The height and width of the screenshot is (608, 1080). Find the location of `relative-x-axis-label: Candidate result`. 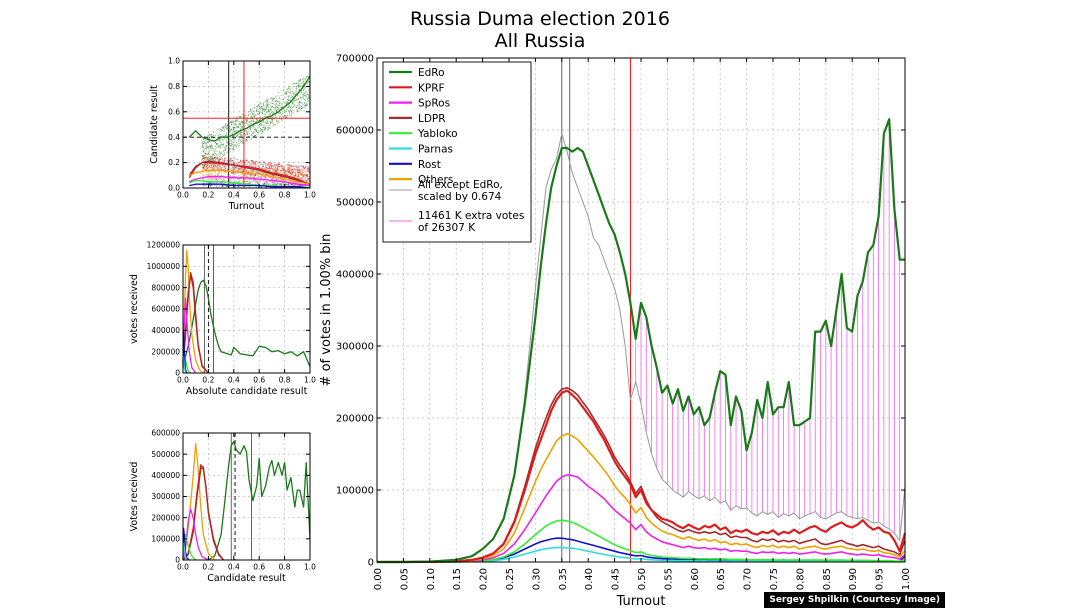

relative-x-axis-label: Candidate result is located at coordinates (246, 578).